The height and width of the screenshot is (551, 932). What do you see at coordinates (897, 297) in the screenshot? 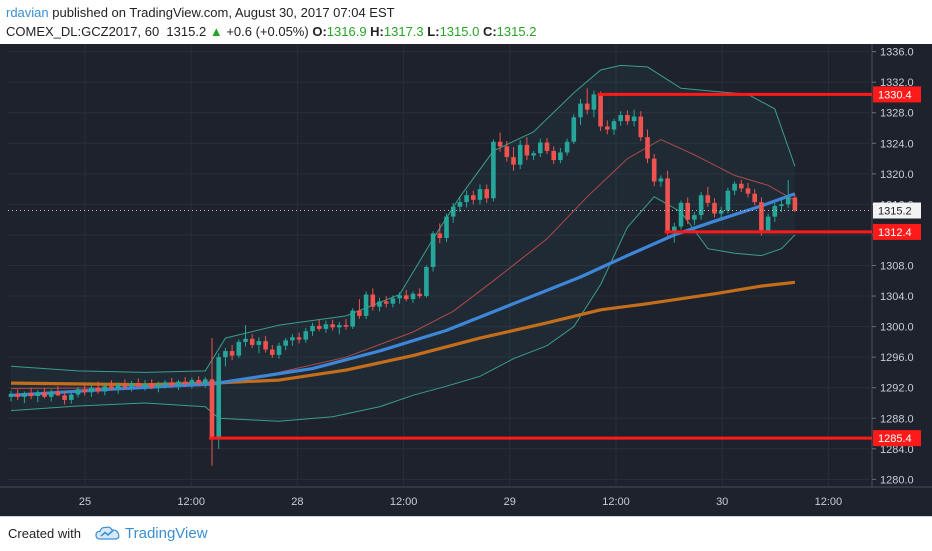
I see `price-tick-label: 1304.0` at bounding box center [897, 297].